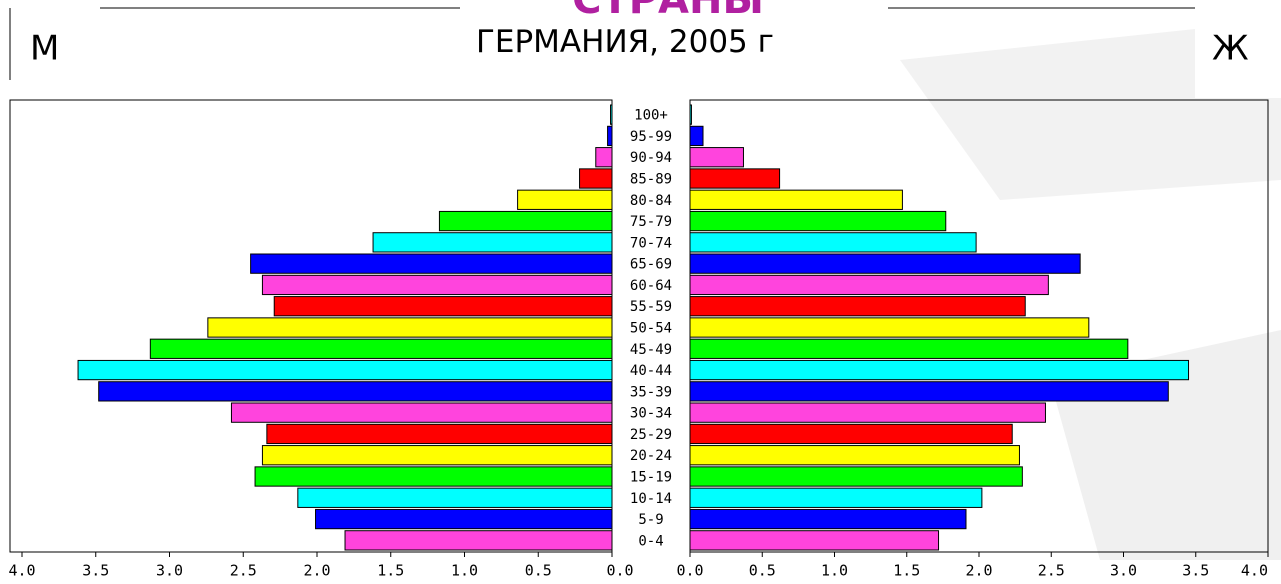 The width and height of the screenshot is (1281, 584). What do you see at coordinates (651, 243) in the screenshot?
I see `age-label: 70-74` at bounding box center [651, 243].